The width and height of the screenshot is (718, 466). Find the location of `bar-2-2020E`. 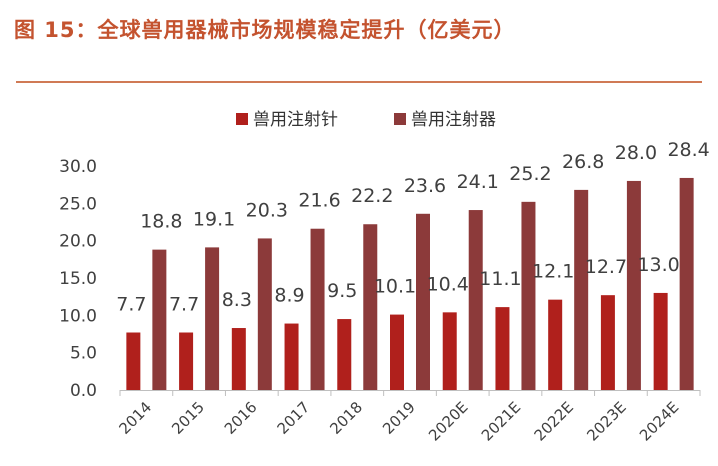

bar-2-2020E is located at coordinates (475, 300).